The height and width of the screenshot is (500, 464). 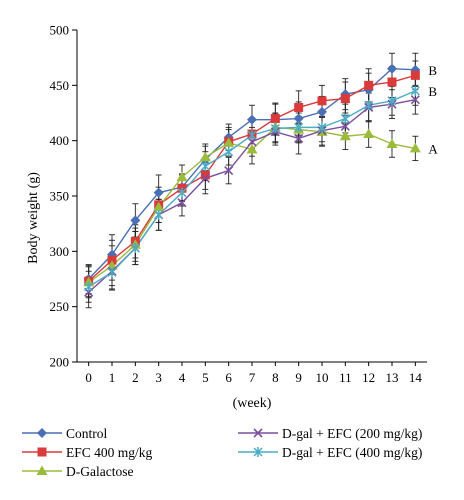 I want to click on y-axis-title: Body weight (g), so click(x=33, y=218).